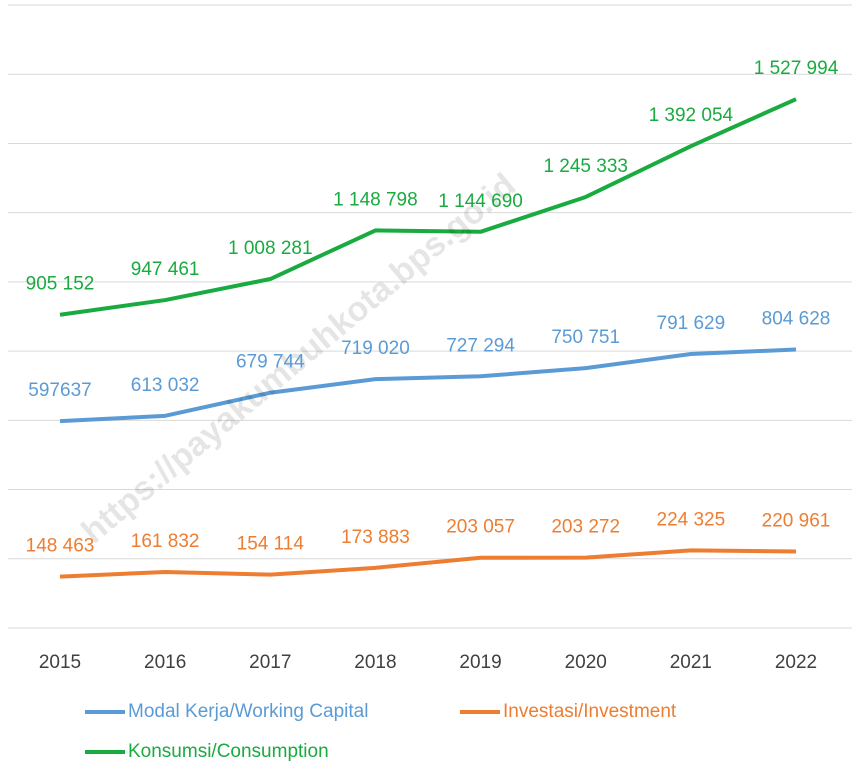 This screenshot has height=769, width=860. What do you see at coordinates (165, 662) in the screenshot?
I see `x-tick-label: 2016` at bounding box center [165, 662].